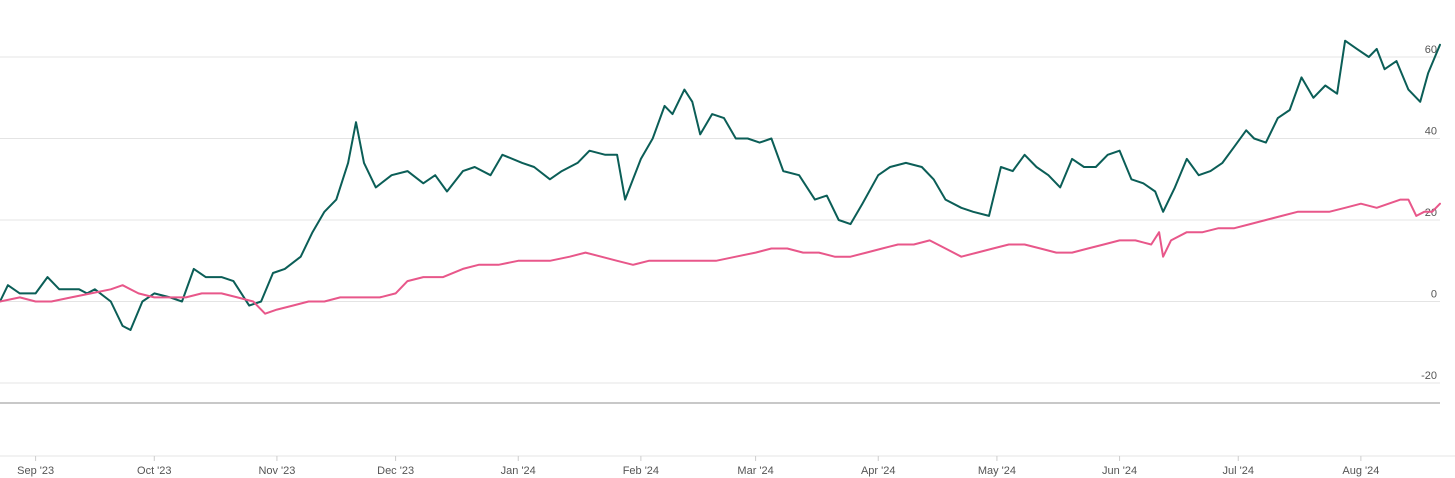  What do you see at coordinates (1119, 471) in the screenshot?
I see `x-tick-label: Jun '24` at bounding box center [1119, 471].